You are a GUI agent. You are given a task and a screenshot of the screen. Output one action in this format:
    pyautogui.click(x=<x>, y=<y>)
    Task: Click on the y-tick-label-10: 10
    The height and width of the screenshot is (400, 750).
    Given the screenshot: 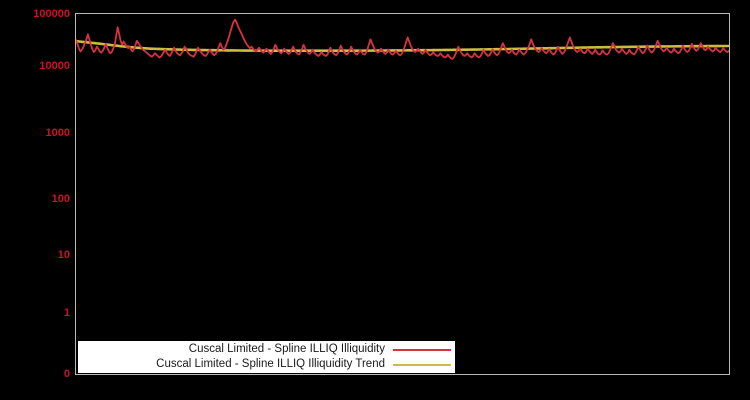 What is the action you would take?
    pyautogui.click(x=63, y=255)
    